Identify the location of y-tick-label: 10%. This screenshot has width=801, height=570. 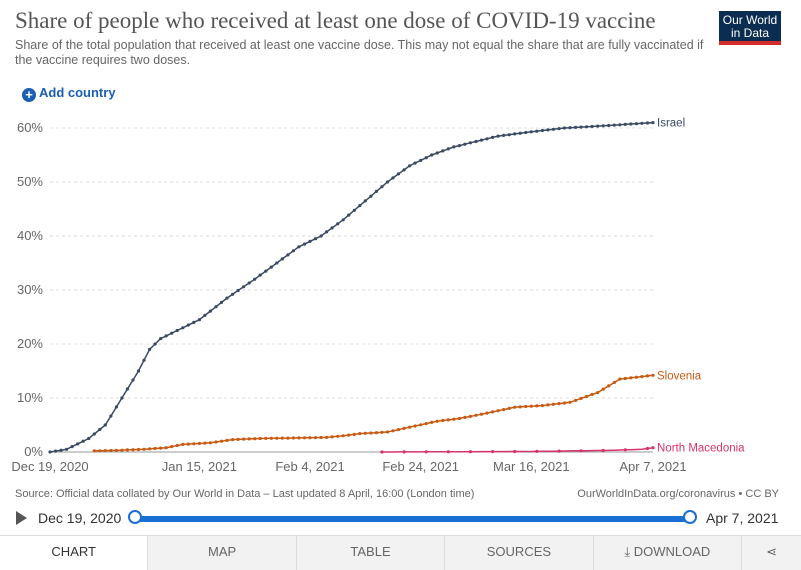
(30, 397).